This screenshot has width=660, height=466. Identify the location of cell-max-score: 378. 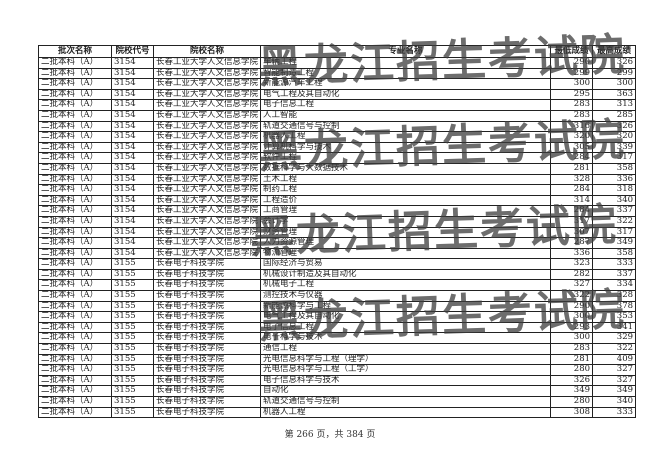
(614, 306).